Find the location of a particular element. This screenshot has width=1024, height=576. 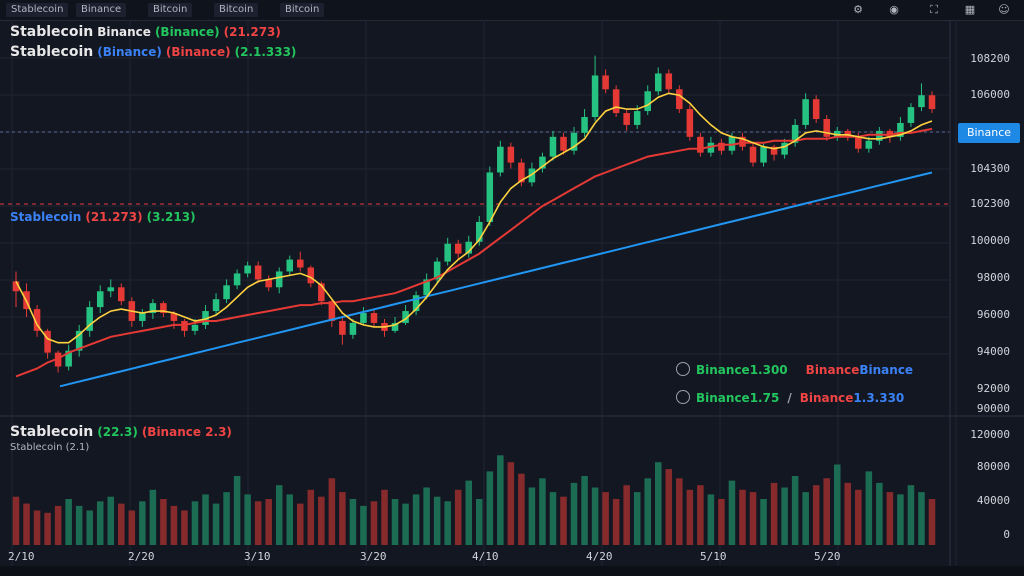

tab-interval: Bitcoin is located at coordinates (170, 10).